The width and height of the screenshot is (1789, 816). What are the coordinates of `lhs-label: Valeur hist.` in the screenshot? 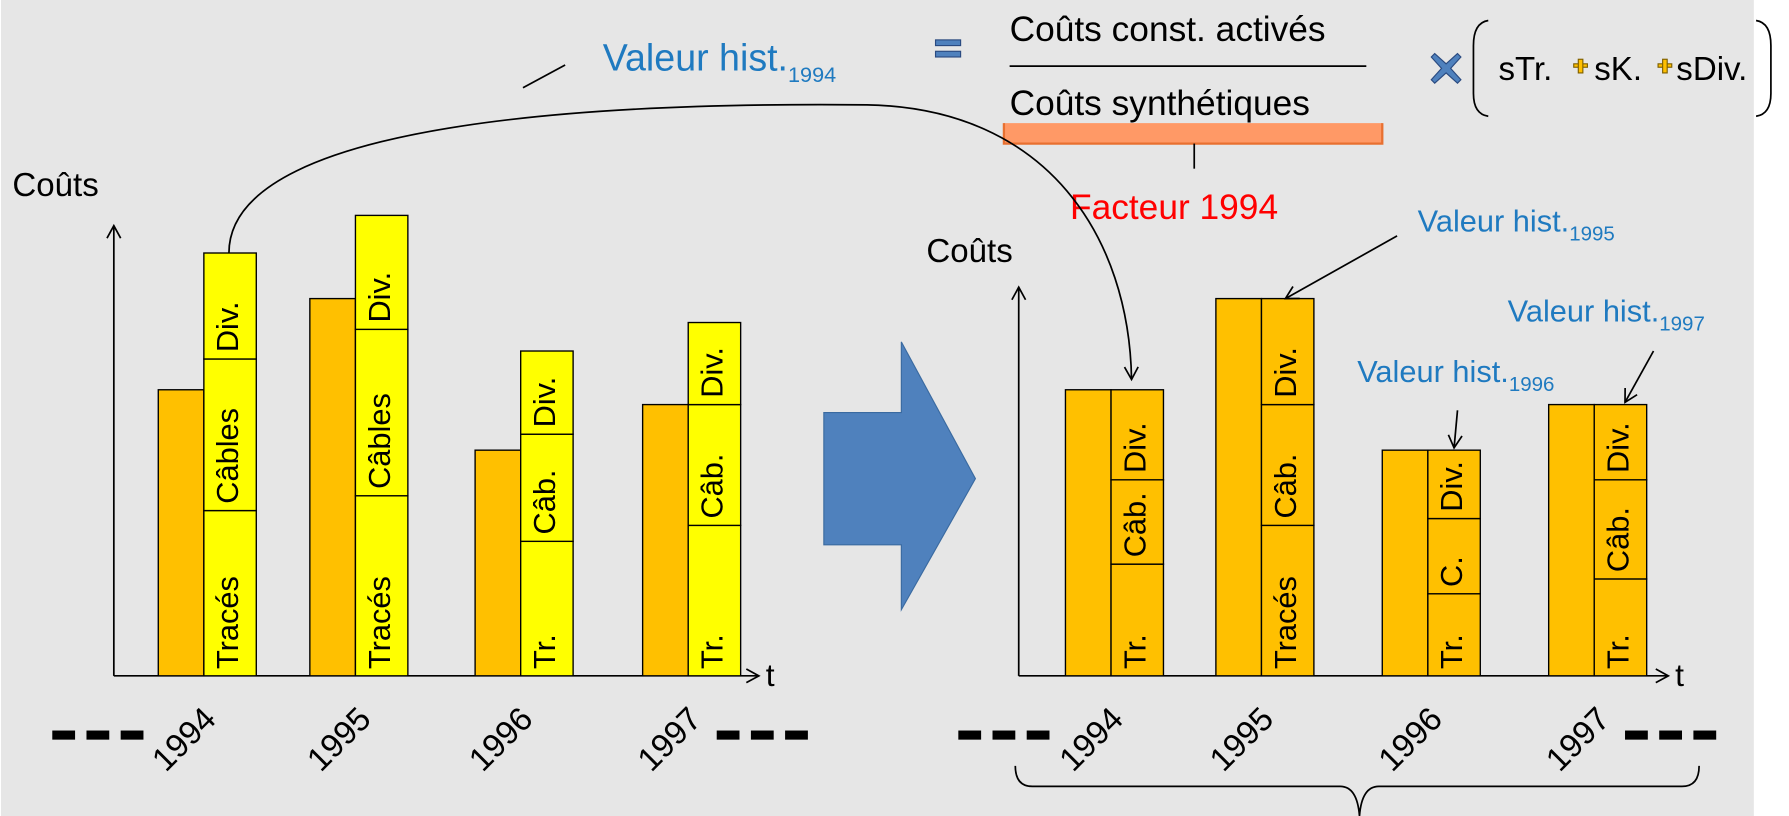 It's located at (695, 58).